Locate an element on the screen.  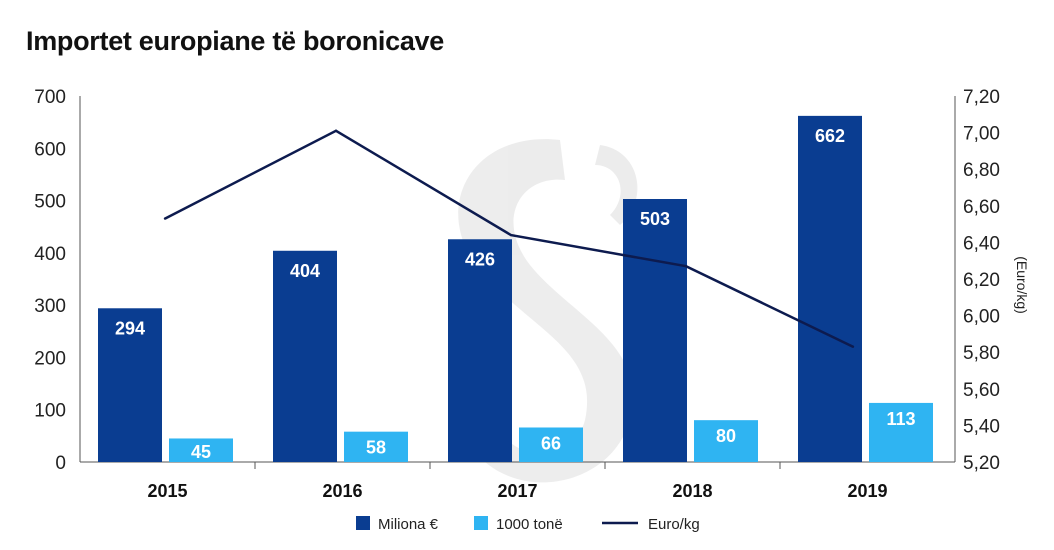
right-axis-title: (Euro/kg) is located at coordinates (1022, 285).